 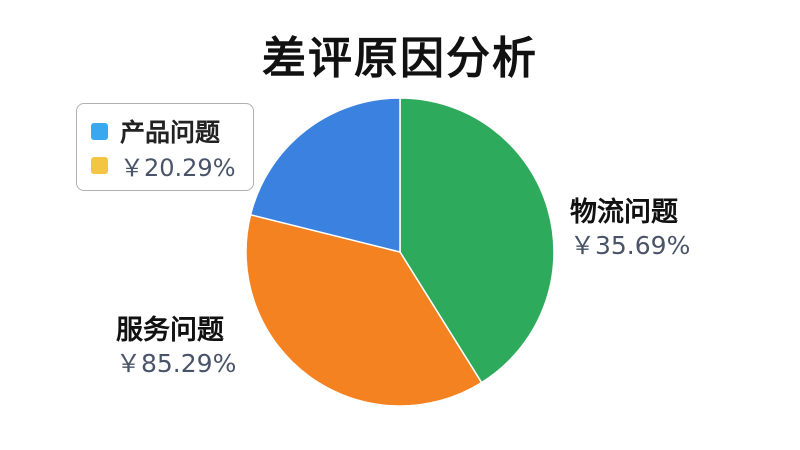 What do you see at coordinates (630, 245) in the screenshot?
I see `slice-value-logistics: ￥35.69%` at bounding box center [630, 245].